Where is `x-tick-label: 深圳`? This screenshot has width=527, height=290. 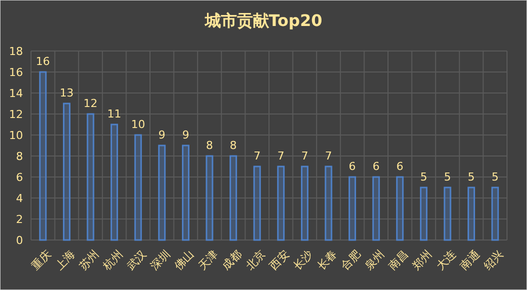 x-tick-label: 深圳 is located at coordinates (160, 260).